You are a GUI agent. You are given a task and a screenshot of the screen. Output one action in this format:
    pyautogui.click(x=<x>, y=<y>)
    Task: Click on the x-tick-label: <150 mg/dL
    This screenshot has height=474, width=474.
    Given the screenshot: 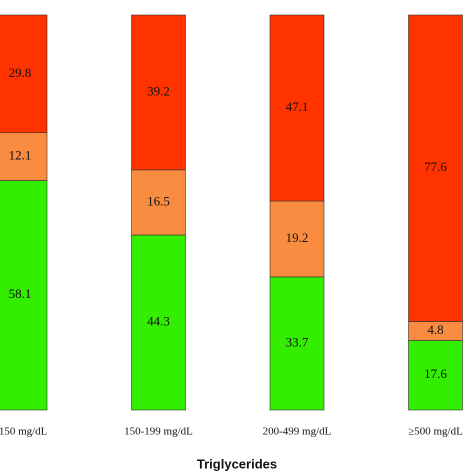 What is the action you would take?
    pyautogui.click(x=24, y=432)
    